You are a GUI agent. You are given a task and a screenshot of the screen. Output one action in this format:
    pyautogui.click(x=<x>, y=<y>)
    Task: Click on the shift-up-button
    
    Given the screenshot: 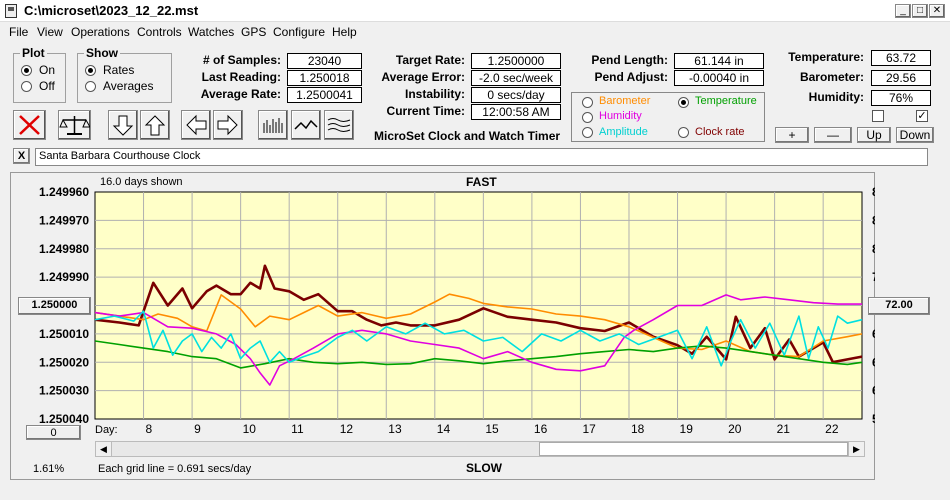 What is the action you would take?
    pyautogui.click(x=155, y=125)
    